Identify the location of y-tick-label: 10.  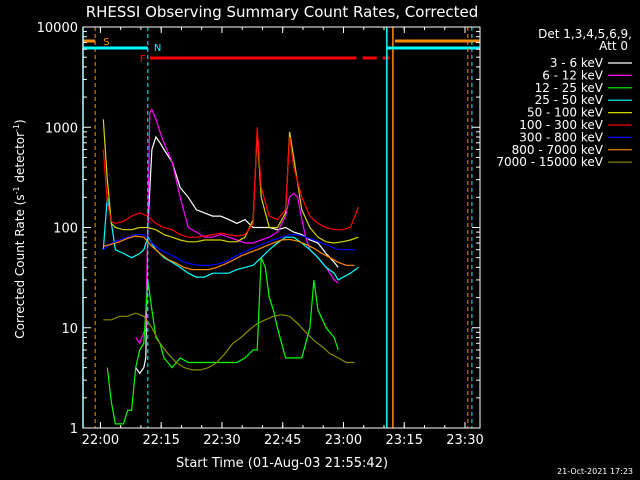
(69, 329).